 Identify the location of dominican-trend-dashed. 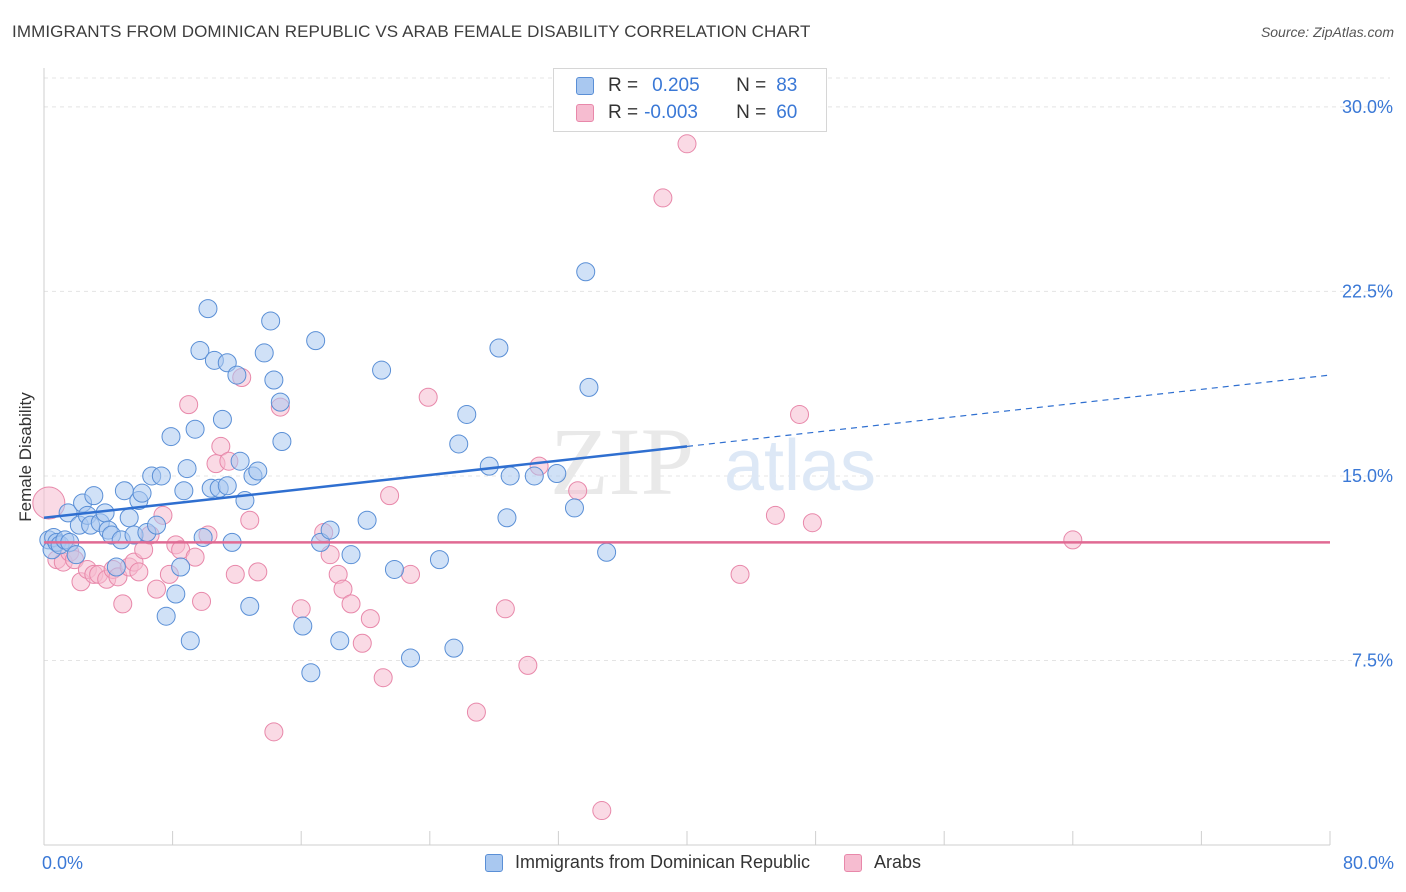
(1008, 411).